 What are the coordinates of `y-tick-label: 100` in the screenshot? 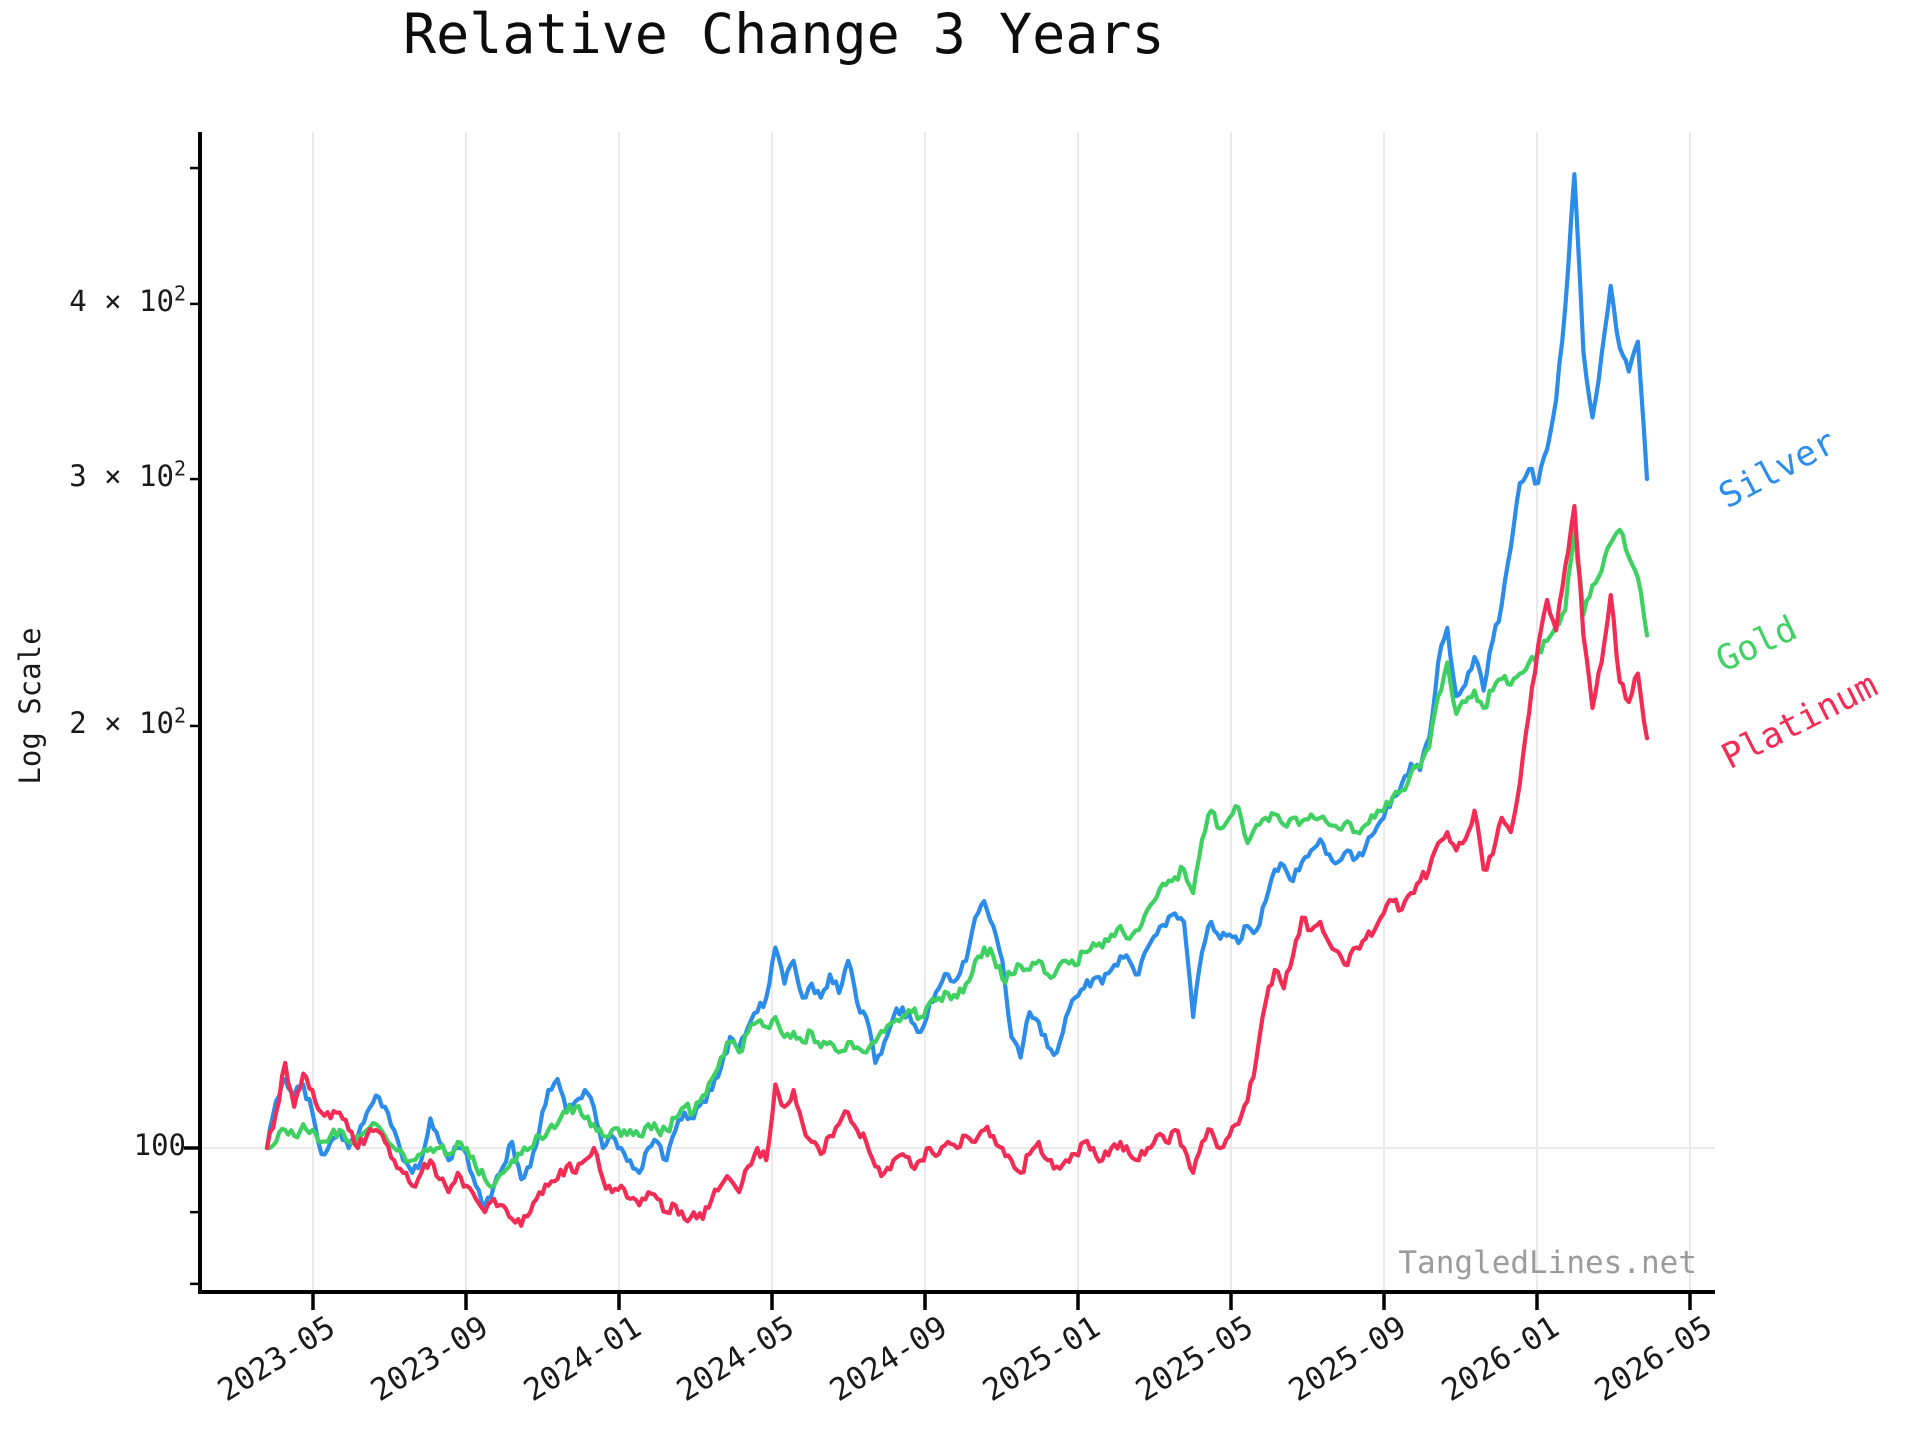 It's located at (159, 1145).